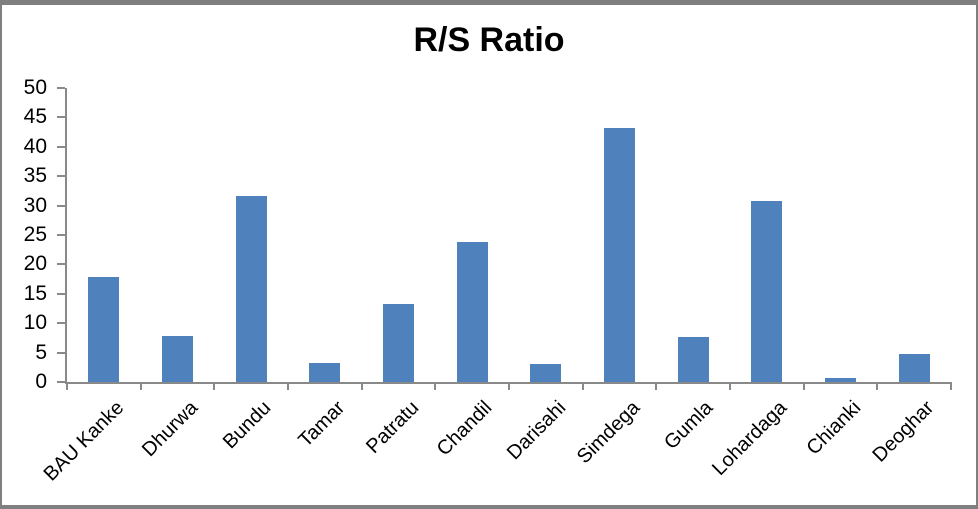 The height and width of the screenshot is (509, 978). I want to click on bar-simdega, so click(619, 254).